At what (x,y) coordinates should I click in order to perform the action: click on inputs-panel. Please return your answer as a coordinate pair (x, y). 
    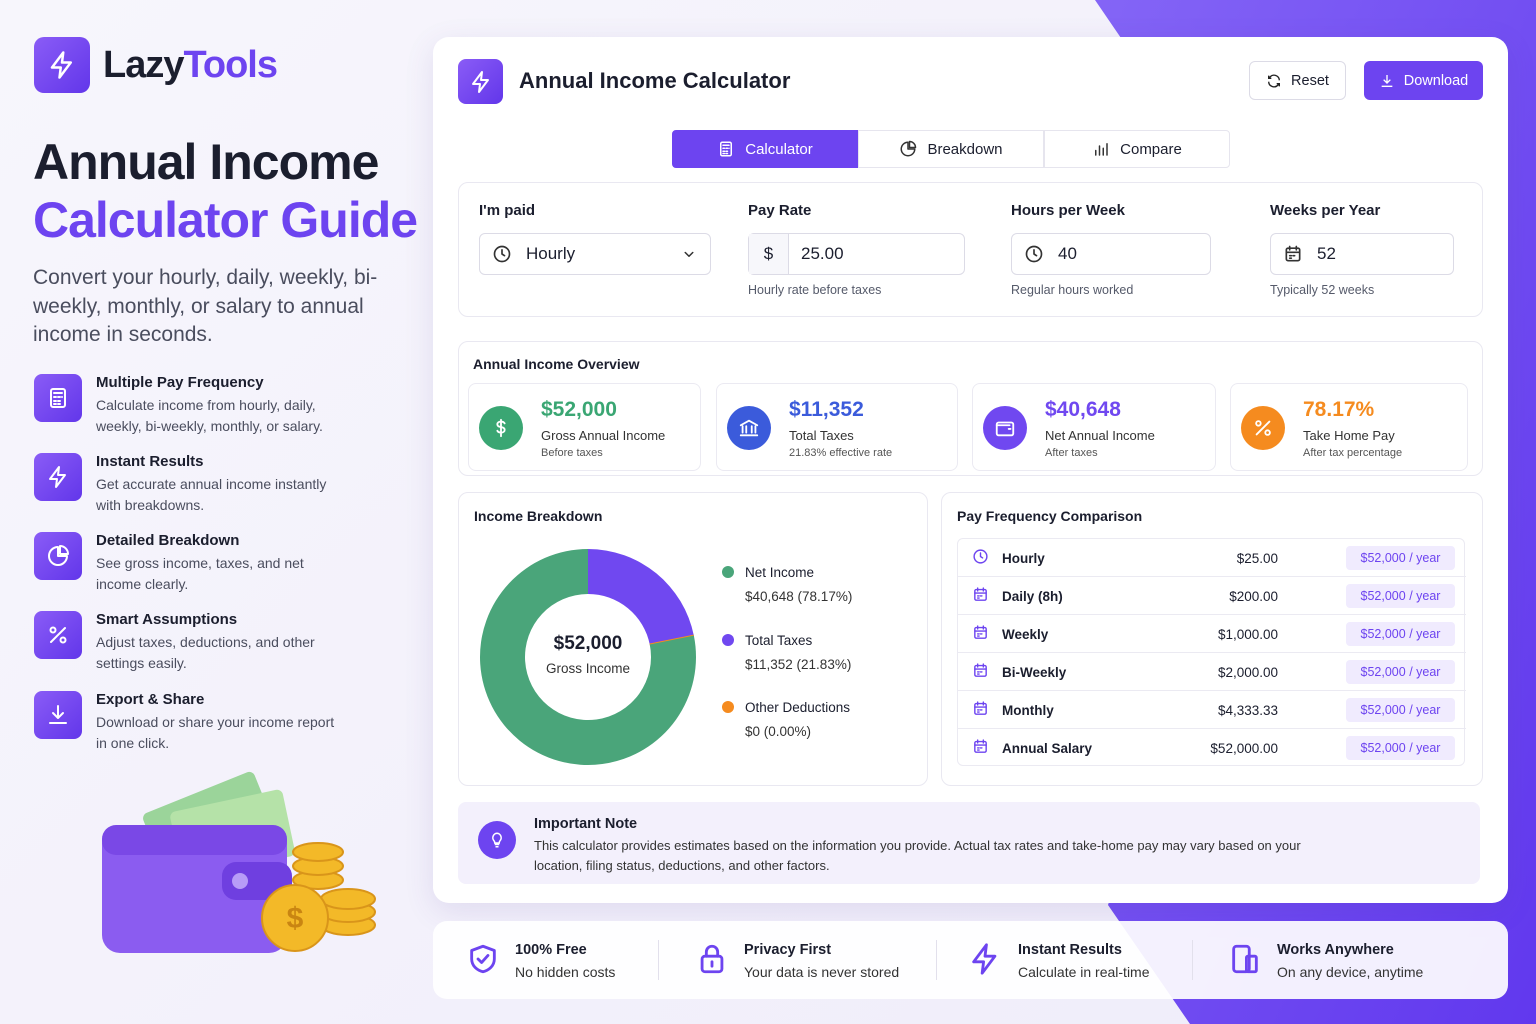
    Looking at the image, I should click on (970, 249).